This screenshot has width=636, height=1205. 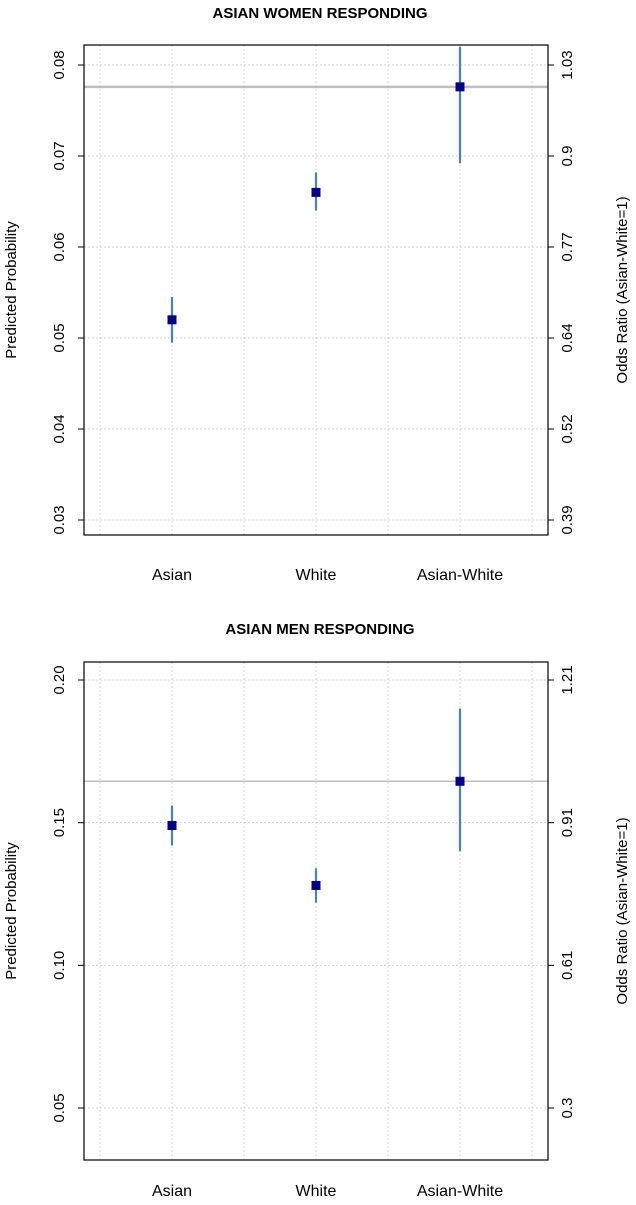 What do you see at coordinates (567, 1108) in the screenshot?
I see `y2-tick-label: 0.3` at bounding box center [567, 1108].